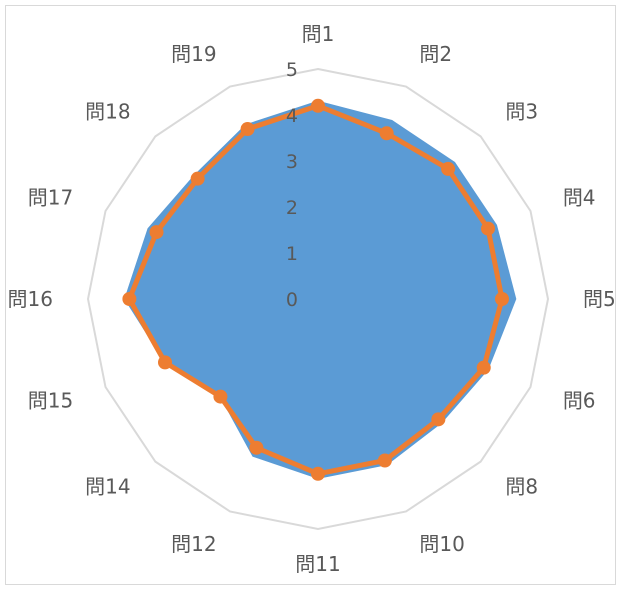  Describe the element at coordinates (193, 54) in the screenshot. I see `category-label: 問19` at that location.